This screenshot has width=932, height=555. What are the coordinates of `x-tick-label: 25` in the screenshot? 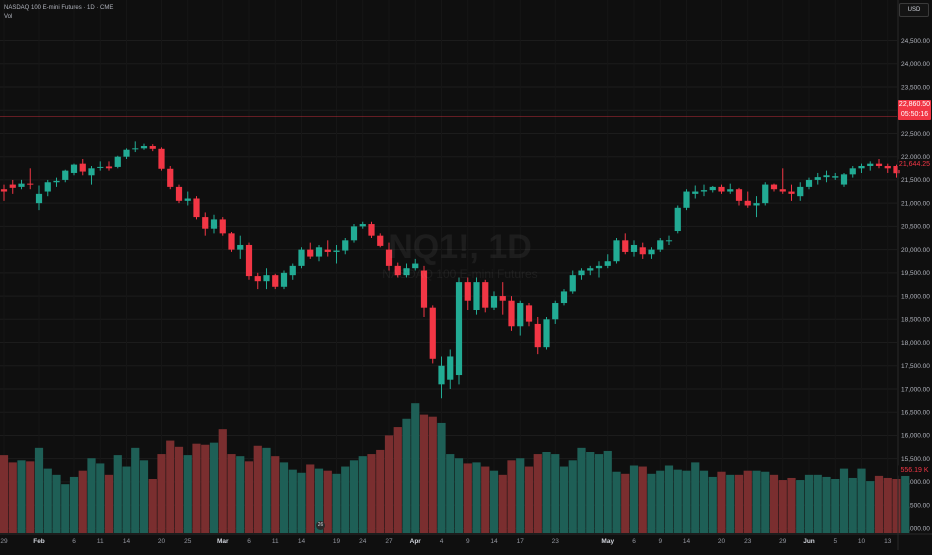 It's located at (188, 541).